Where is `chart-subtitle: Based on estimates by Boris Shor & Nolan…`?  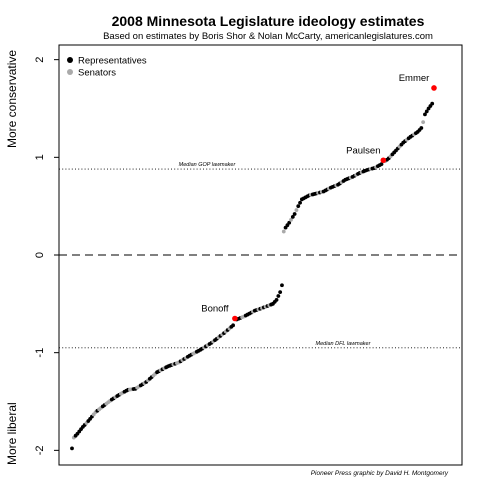 chart-subtitle: Based on estimates by Boris Shor & Nolan… is located at coordinates (268, 36).